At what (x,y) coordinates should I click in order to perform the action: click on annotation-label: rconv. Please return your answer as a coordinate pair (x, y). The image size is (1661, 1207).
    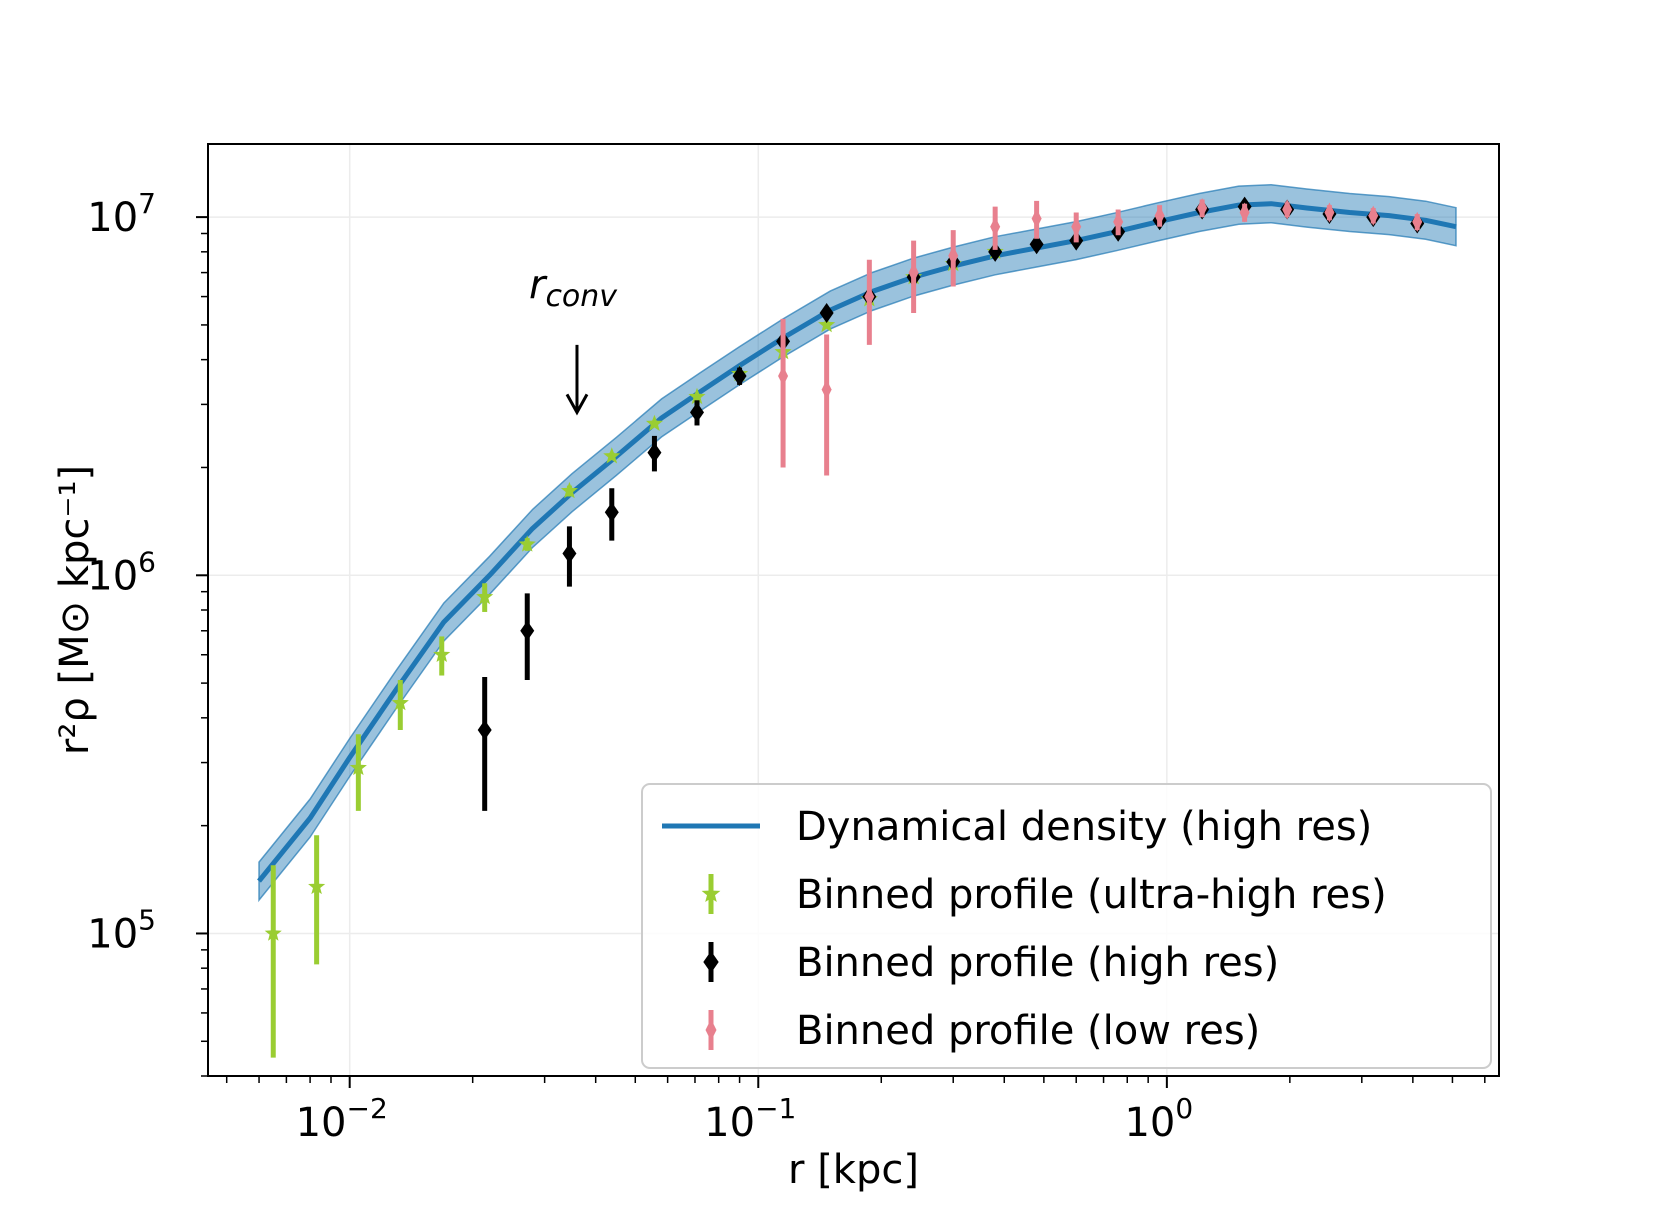
    Looking at the image, I should click on (573, 288).